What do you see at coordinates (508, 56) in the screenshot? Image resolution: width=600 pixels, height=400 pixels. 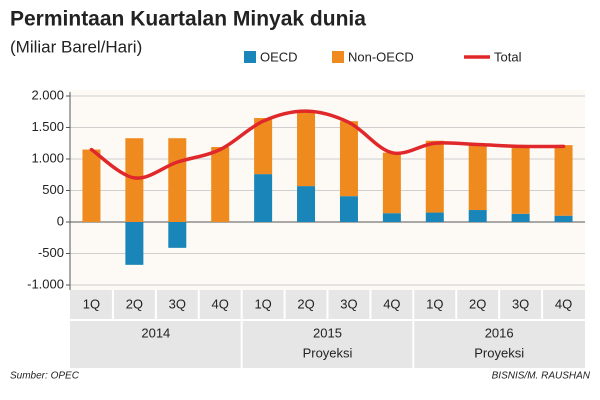 I see `legend-label: Total` at bounding box center [508, 56].